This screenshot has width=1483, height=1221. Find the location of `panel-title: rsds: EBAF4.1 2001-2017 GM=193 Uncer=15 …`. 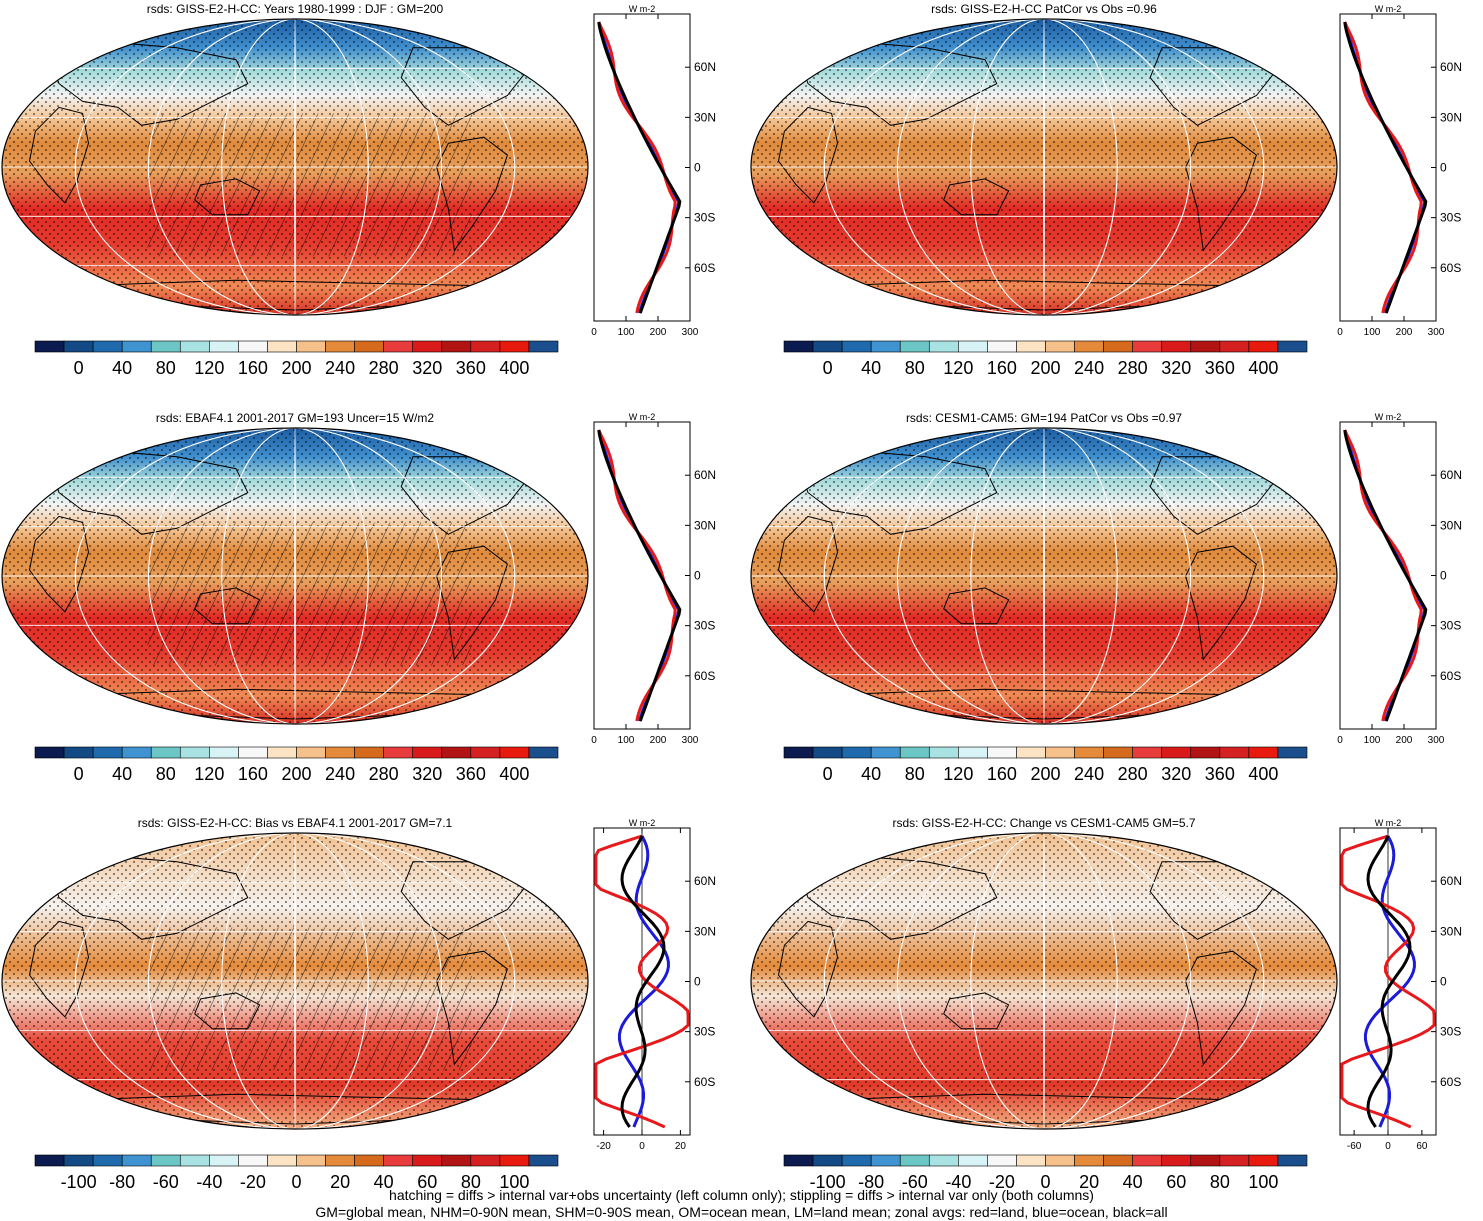

panel-title: rsds: EBAF4.1 2001-2017 GM=193 Uncer=15 … is located at coordinates (295, 418).